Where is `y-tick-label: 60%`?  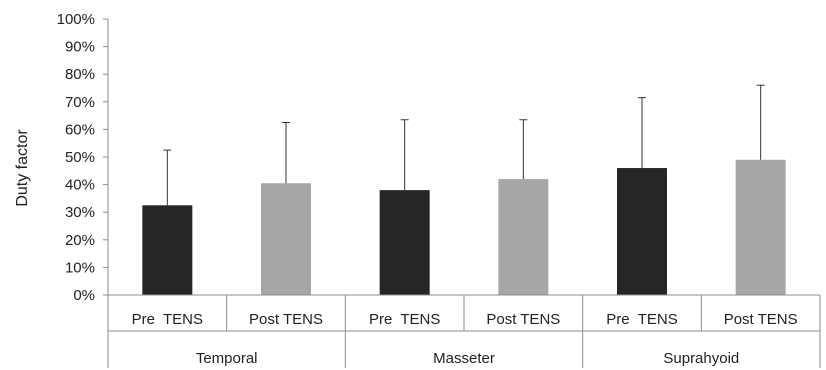 y-tick-label: 60% is located at coordinates (80, 129).